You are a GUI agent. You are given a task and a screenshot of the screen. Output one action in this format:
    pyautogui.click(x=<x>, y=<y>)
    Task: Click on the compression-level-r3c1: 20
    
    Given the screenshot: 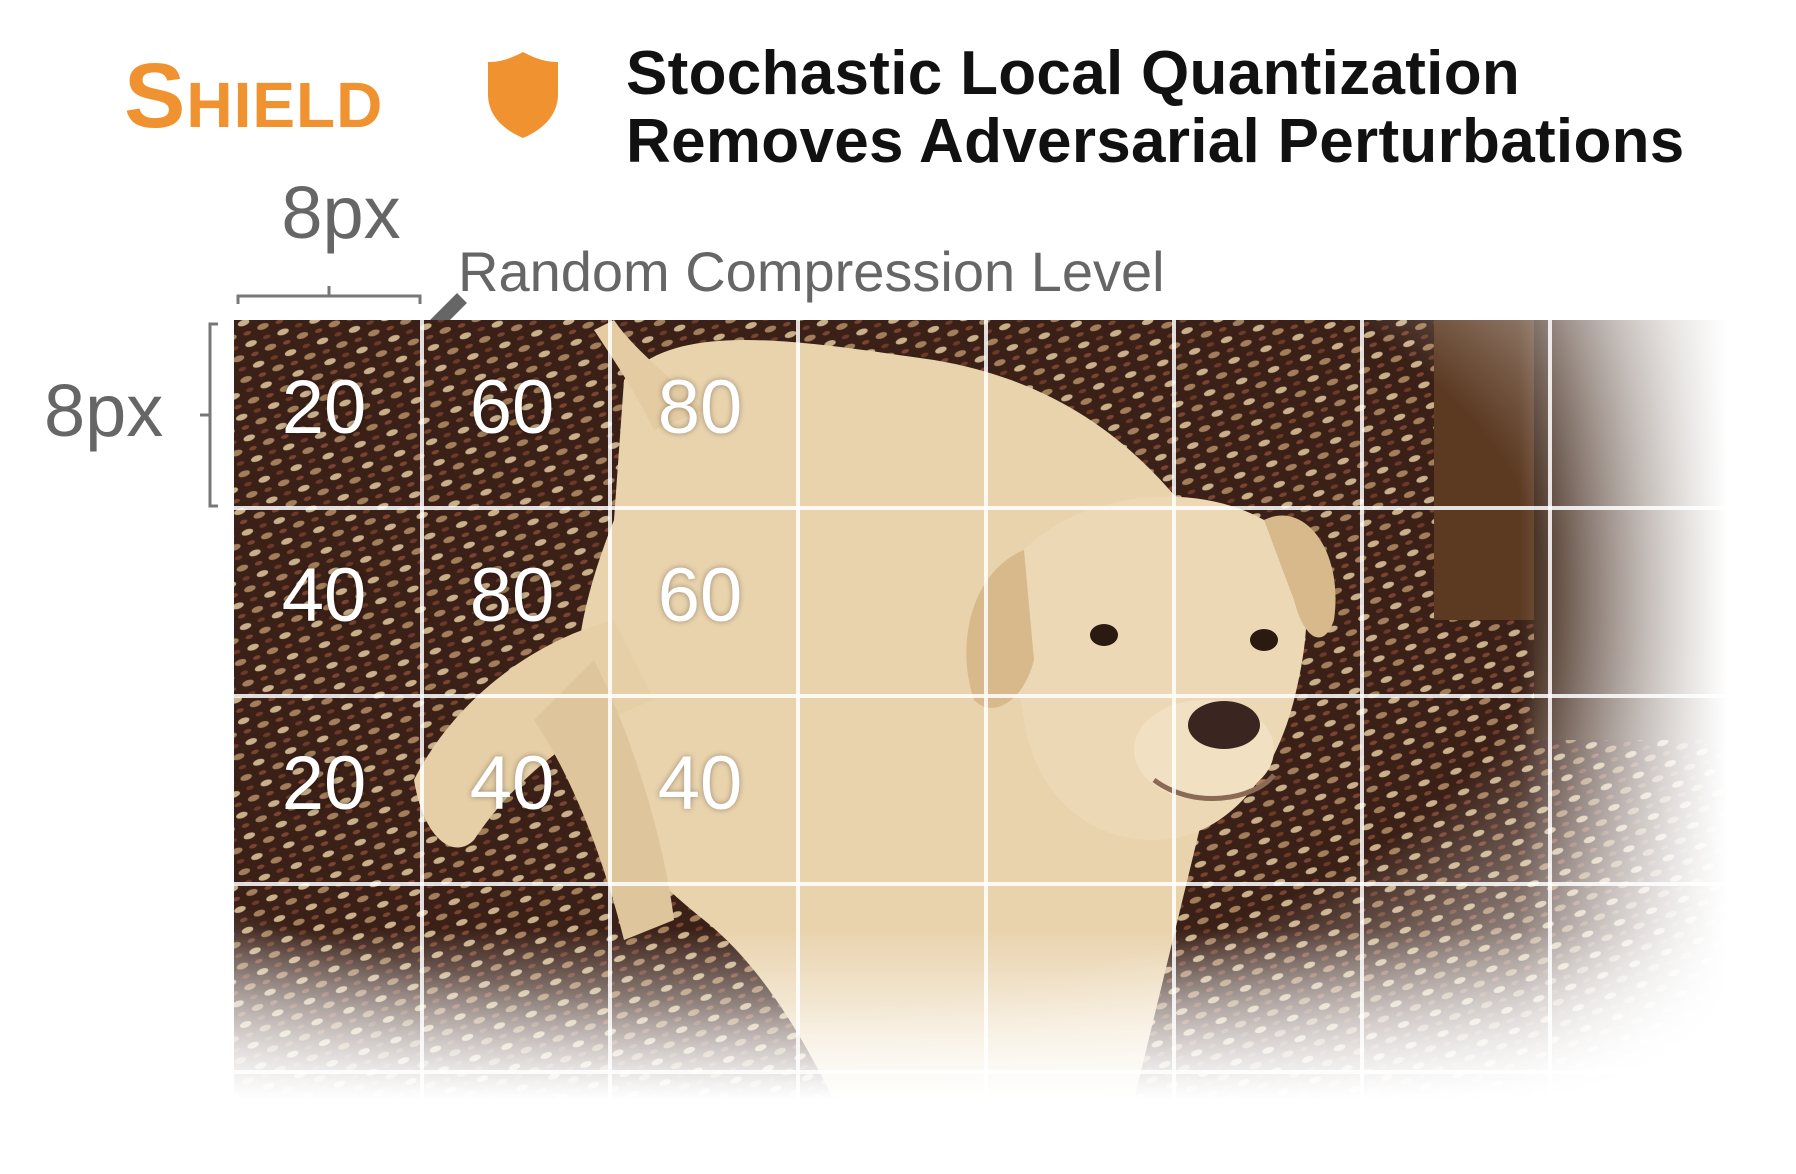 What is the action you would take?
    pyautogui.click(x=324, y=783)
    